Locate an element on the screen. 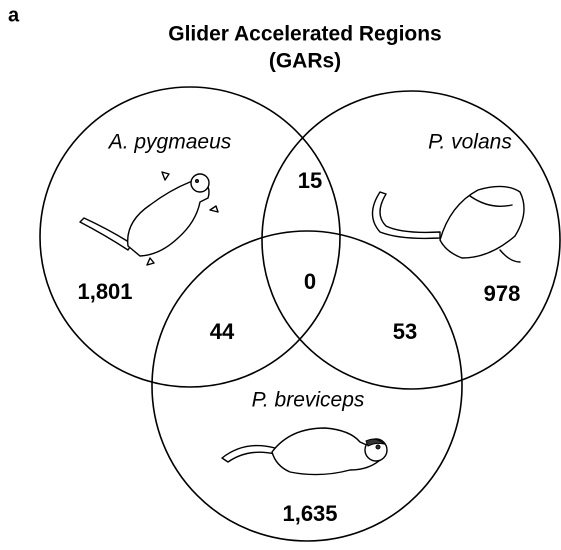 This screenshot has height=550, width=561. set-label: P. volans is located at coordinates (470, 142).